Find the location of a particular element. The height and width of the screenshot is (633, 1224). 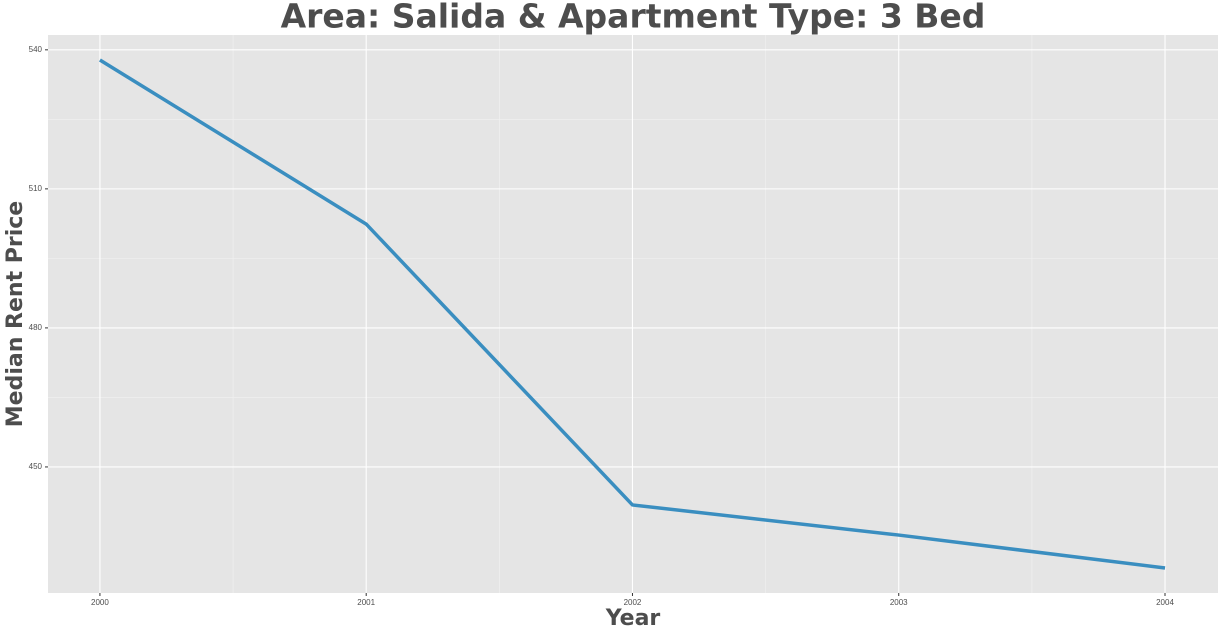

x-tick-label: 2004 is located at coordinates (1165, 602).